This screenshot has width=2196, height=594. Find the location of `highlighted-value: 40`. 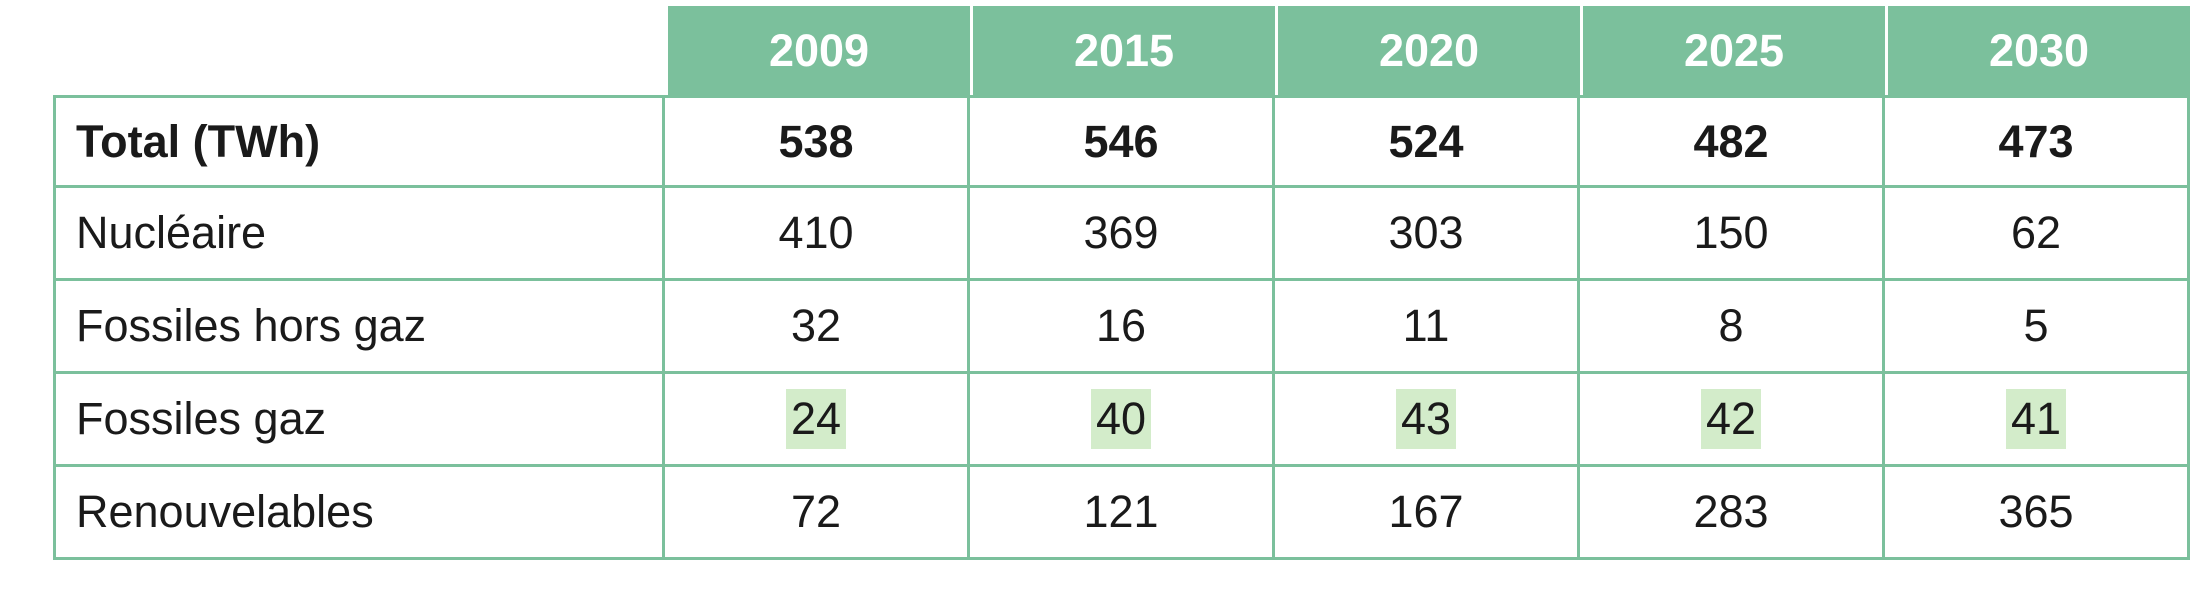

highlighted-value: 40 is located at coordinates (1121, 419).